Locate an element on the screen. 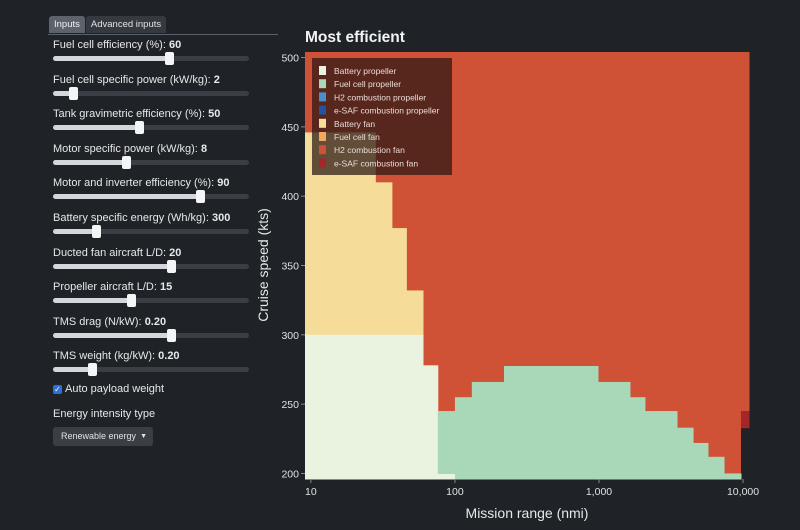 The width and height of the screenshot is (800, 530). slider-control: Propeller aircraft L/D: 15 is located at coordinates (151, 294).